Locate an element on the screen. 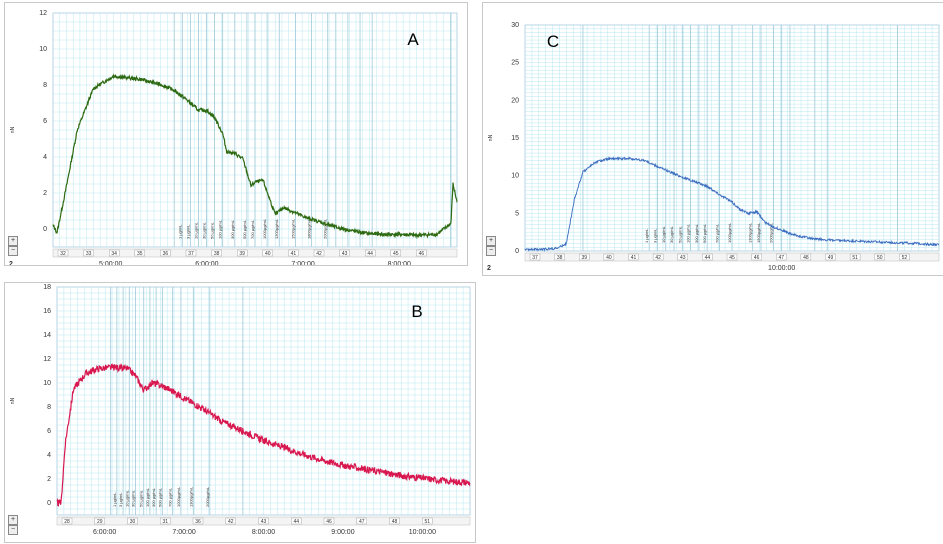 This screenshot has width=943, height=544. concentration-label: 2000µg/mL is located at coordinates (325, 228).